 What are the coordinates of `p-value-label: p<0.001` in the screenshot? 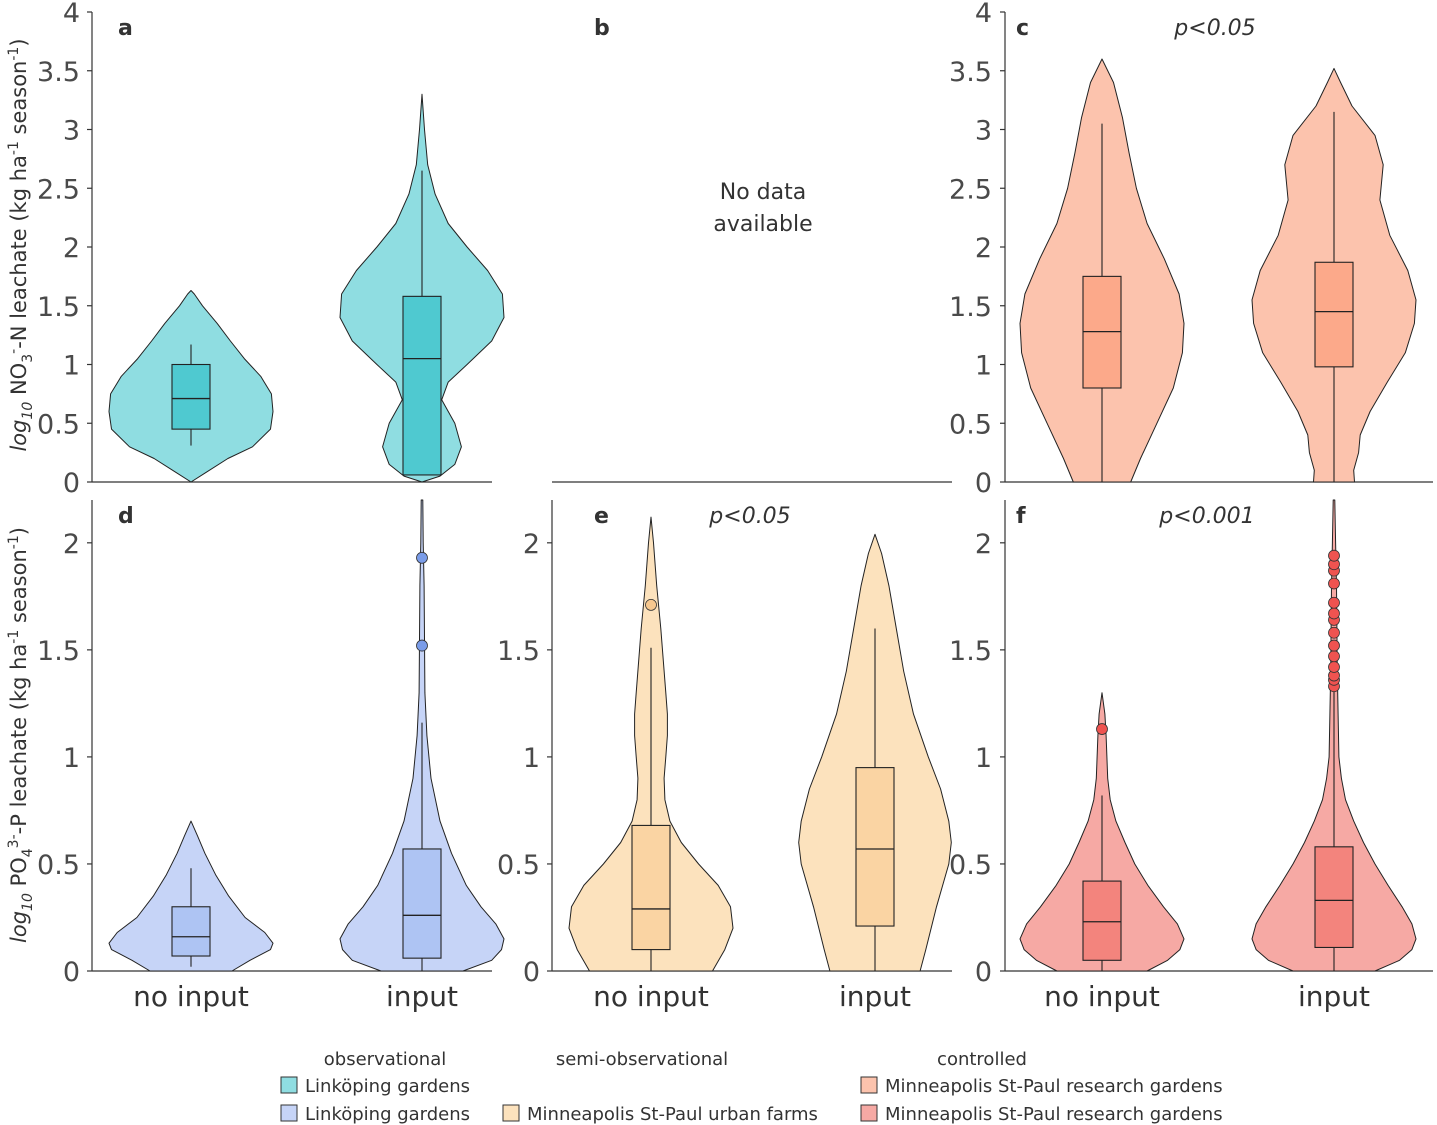 It's located at (1206, 516).